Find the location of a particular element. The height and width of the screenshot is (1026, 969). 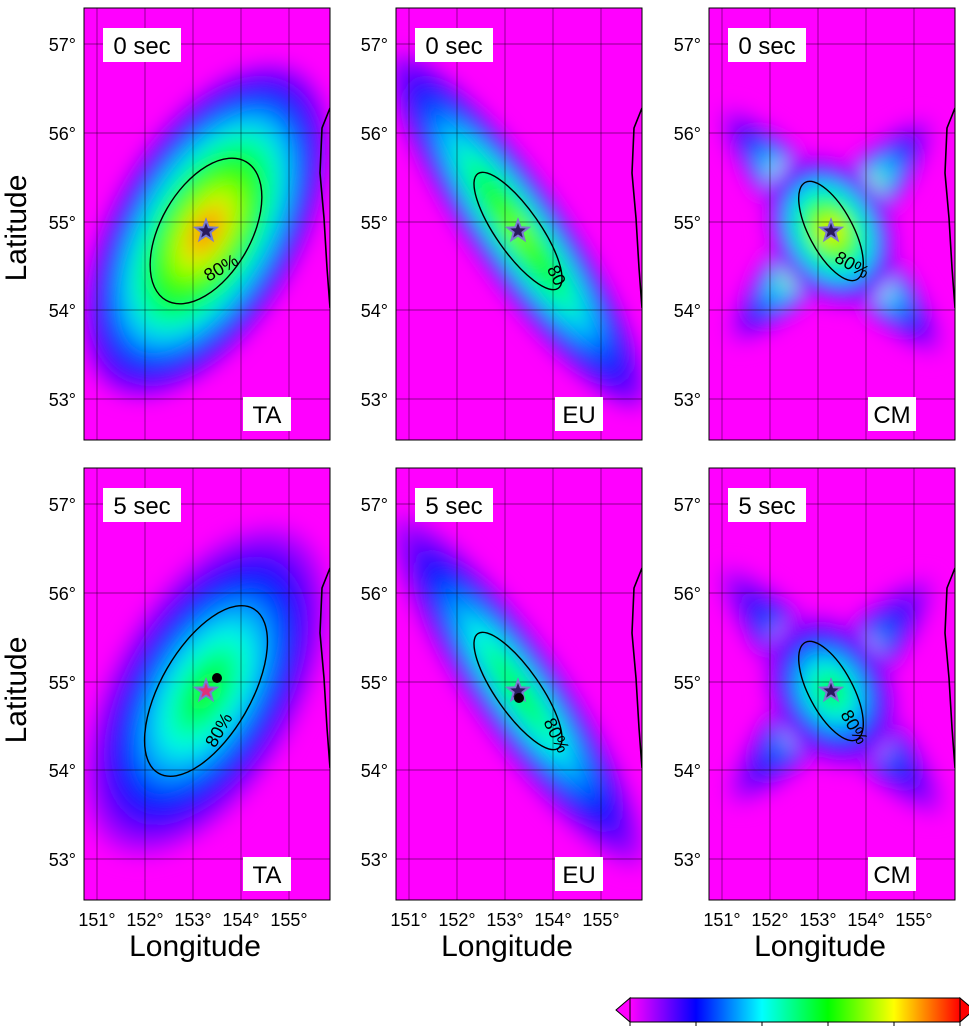

network-label: CM is located at coordinates (892, 874).